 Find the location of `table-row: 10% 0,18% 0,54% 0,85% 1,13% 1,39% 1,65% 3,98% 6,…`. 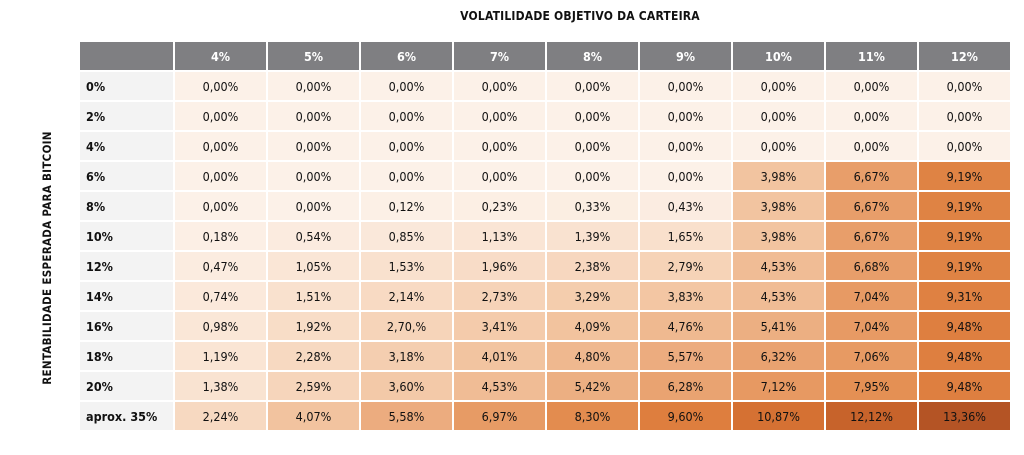

table-row: 10% 0,18% 0,54% 0,85% 1,13% 1,39% 1,65% 3,98% 6,… is located at coordinates (545, 236).